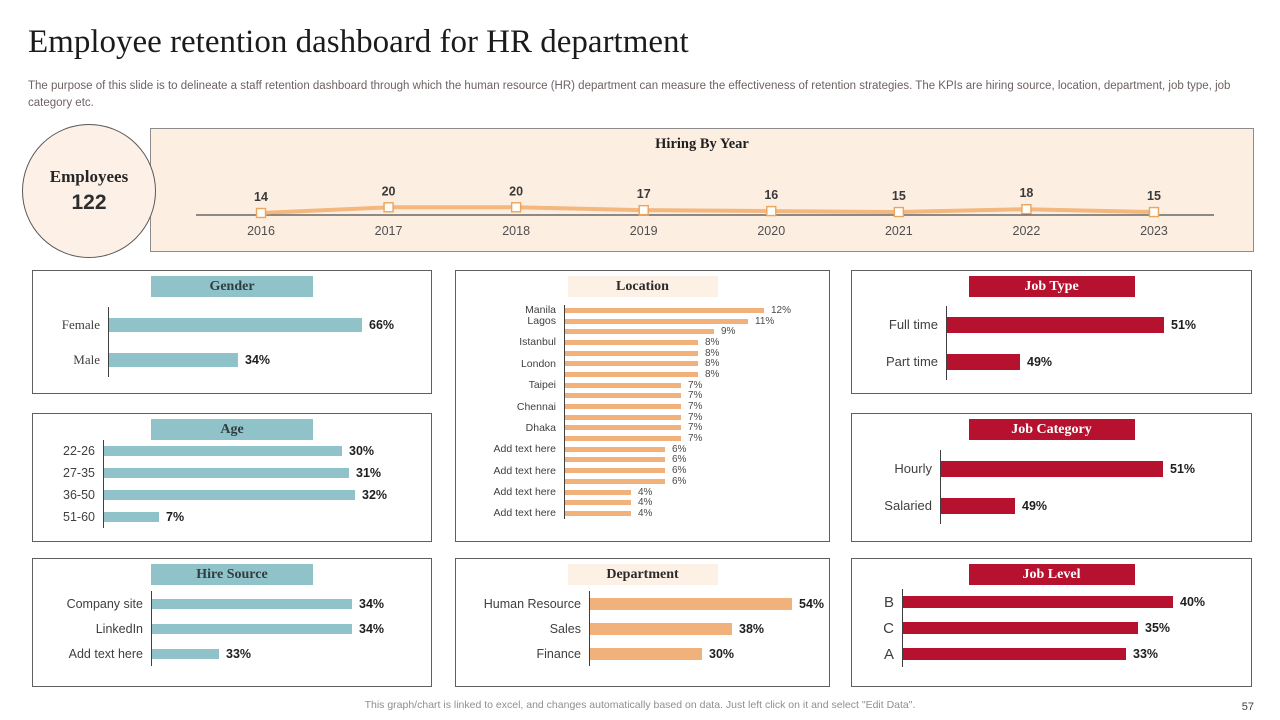 This screenshot has height=720, width=1280. What do you see at coordinates (693, 459) in the screenshot?
I see `bar-zone: 6%` at bounding box center [693, 459].